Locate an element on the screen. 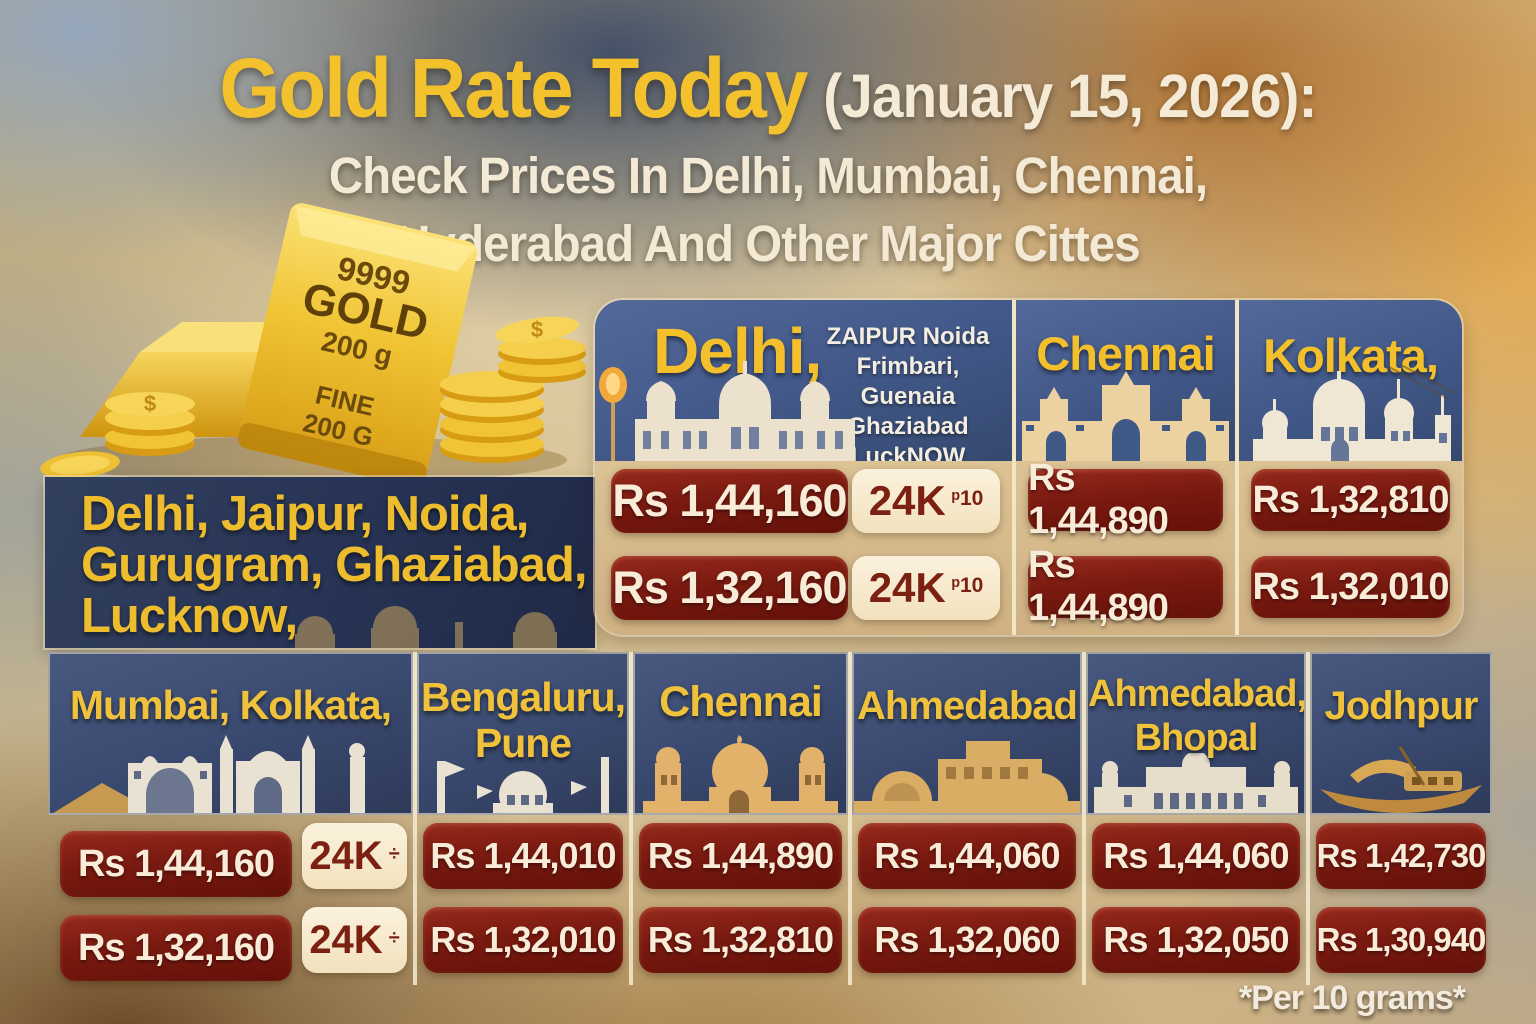 Image resolution: width=1536 pixels, height=1024 pixels. city-label: Mumbai, Kolkata, is located at coordinates (230, 705).